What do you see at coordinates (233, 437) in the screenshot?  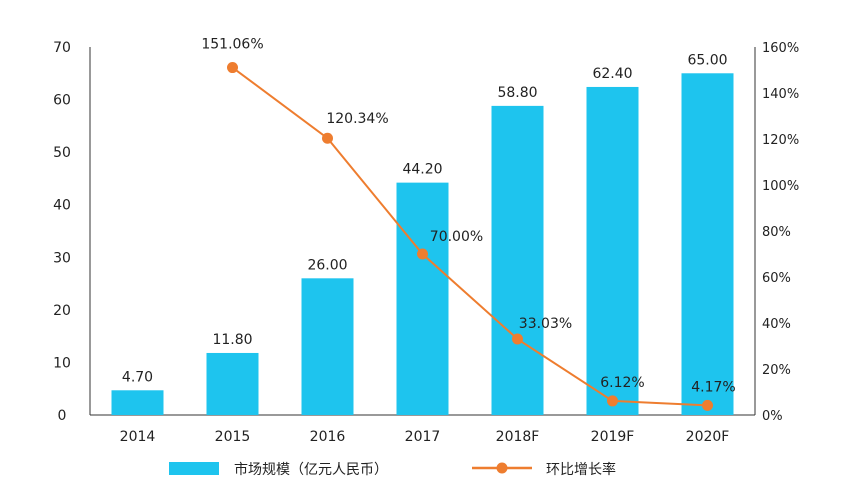 I see `x-tick-label: 2015` at bounding box center [233, 437].